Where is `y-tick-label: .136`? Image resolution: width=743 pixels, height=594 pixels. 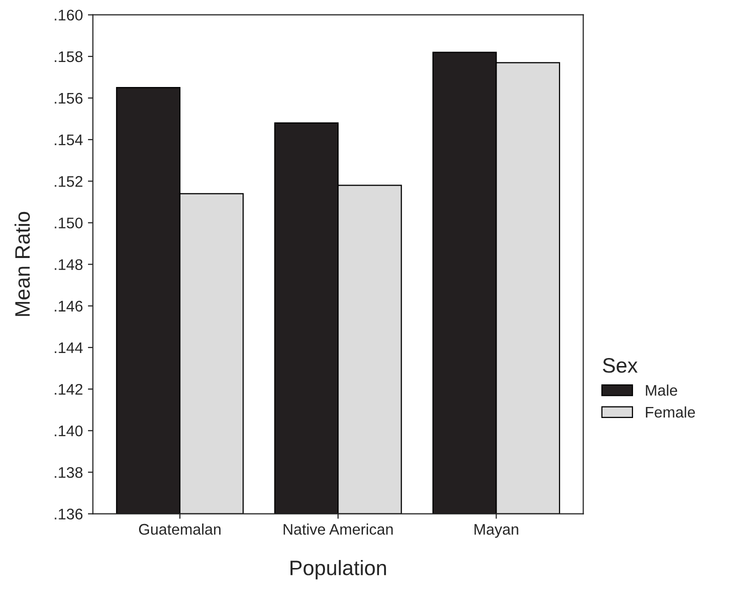 y-tick-label: .136 is located at coordinates (68, 514).